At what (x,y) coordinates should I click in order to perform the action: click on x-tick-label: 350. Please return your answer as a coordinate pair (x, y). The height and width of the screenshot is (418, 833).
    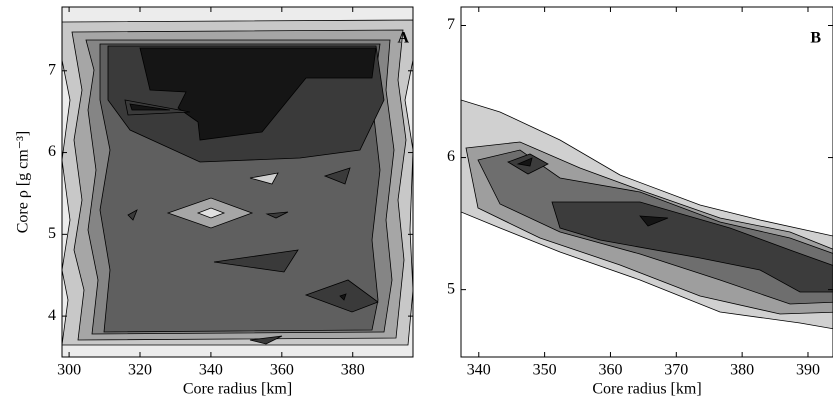
    Looking at the image, I should click on (545, 370).